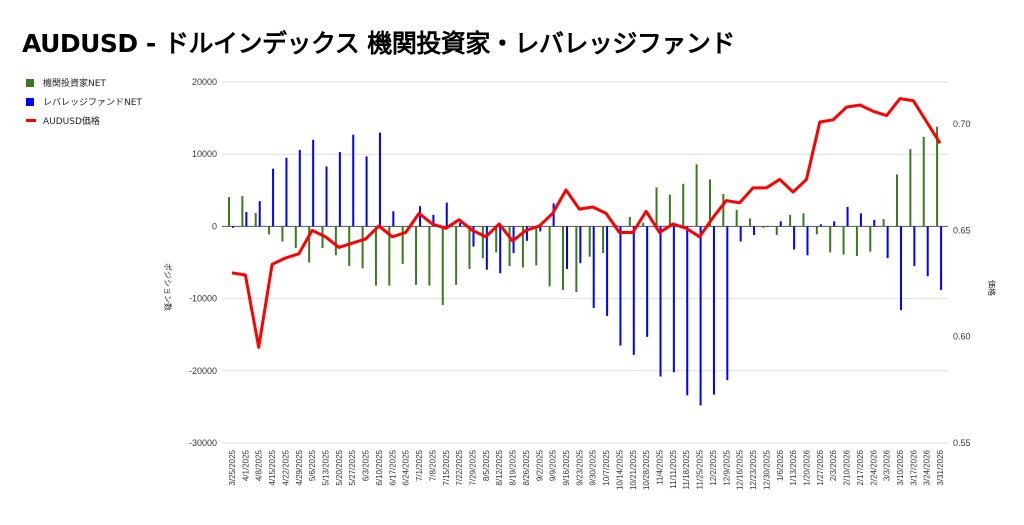  What do you see at coordinates (406, 467) in the screenshot?
I see `x-tick-label: 6/24/2025` at bounding box center [406, 467].